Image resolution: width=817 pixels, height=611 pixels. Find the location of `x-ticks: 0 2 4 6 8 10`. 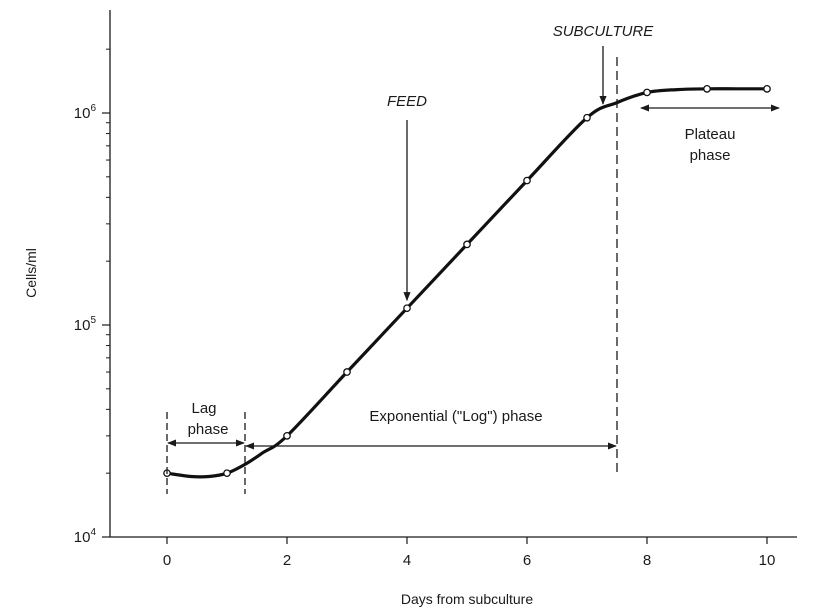

x-ticks: 0 2 4 6 8 10 is located at coordinates (469, 553).